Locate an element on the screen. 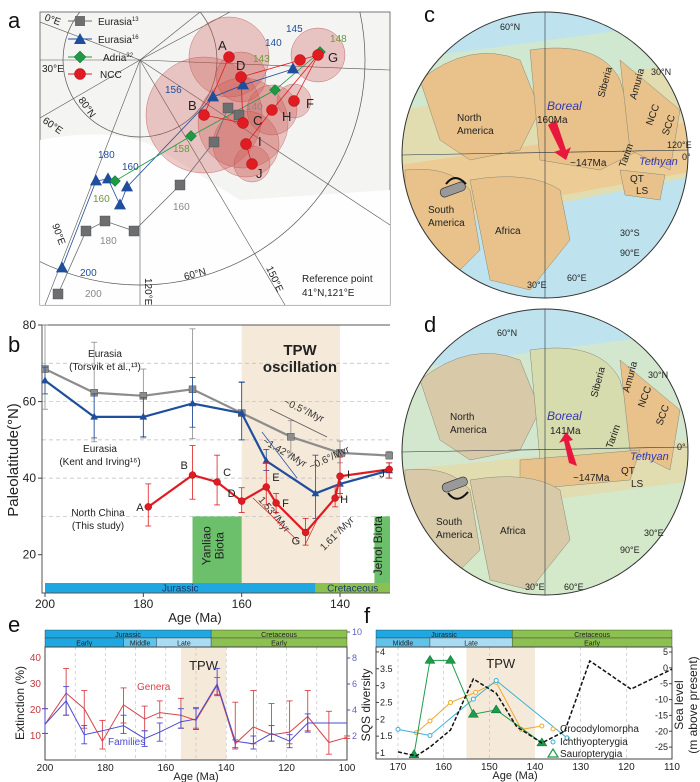 The height and width of the screenshot is (782, 700). tpw-shaded-band is located at coordinates (291, 459).